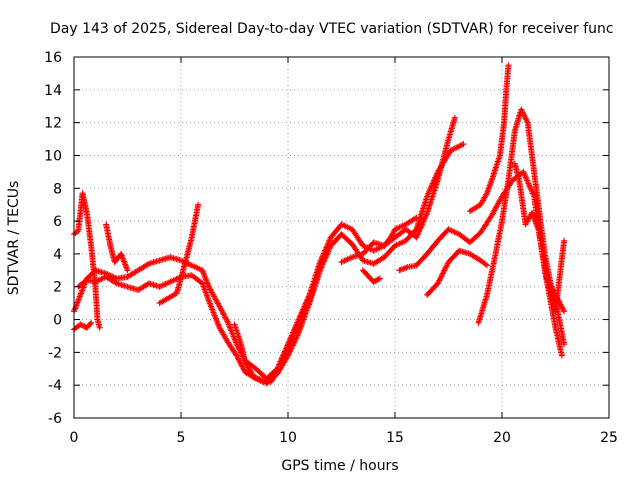  I want to click on series-track-n, so click(371, 276).